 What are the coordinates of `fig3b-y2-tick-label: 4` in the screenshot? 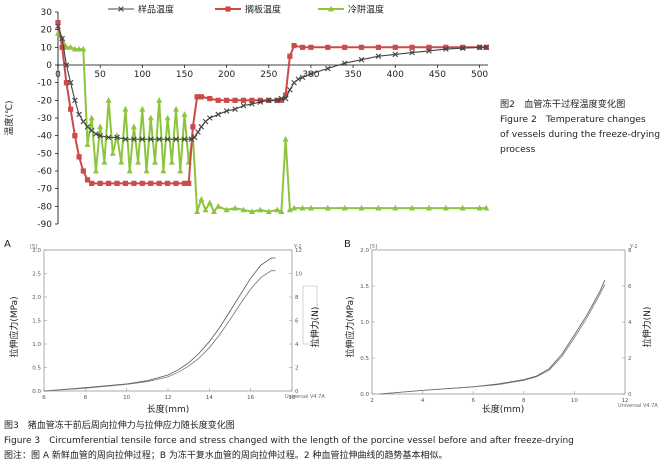 It's located at (630, 323).